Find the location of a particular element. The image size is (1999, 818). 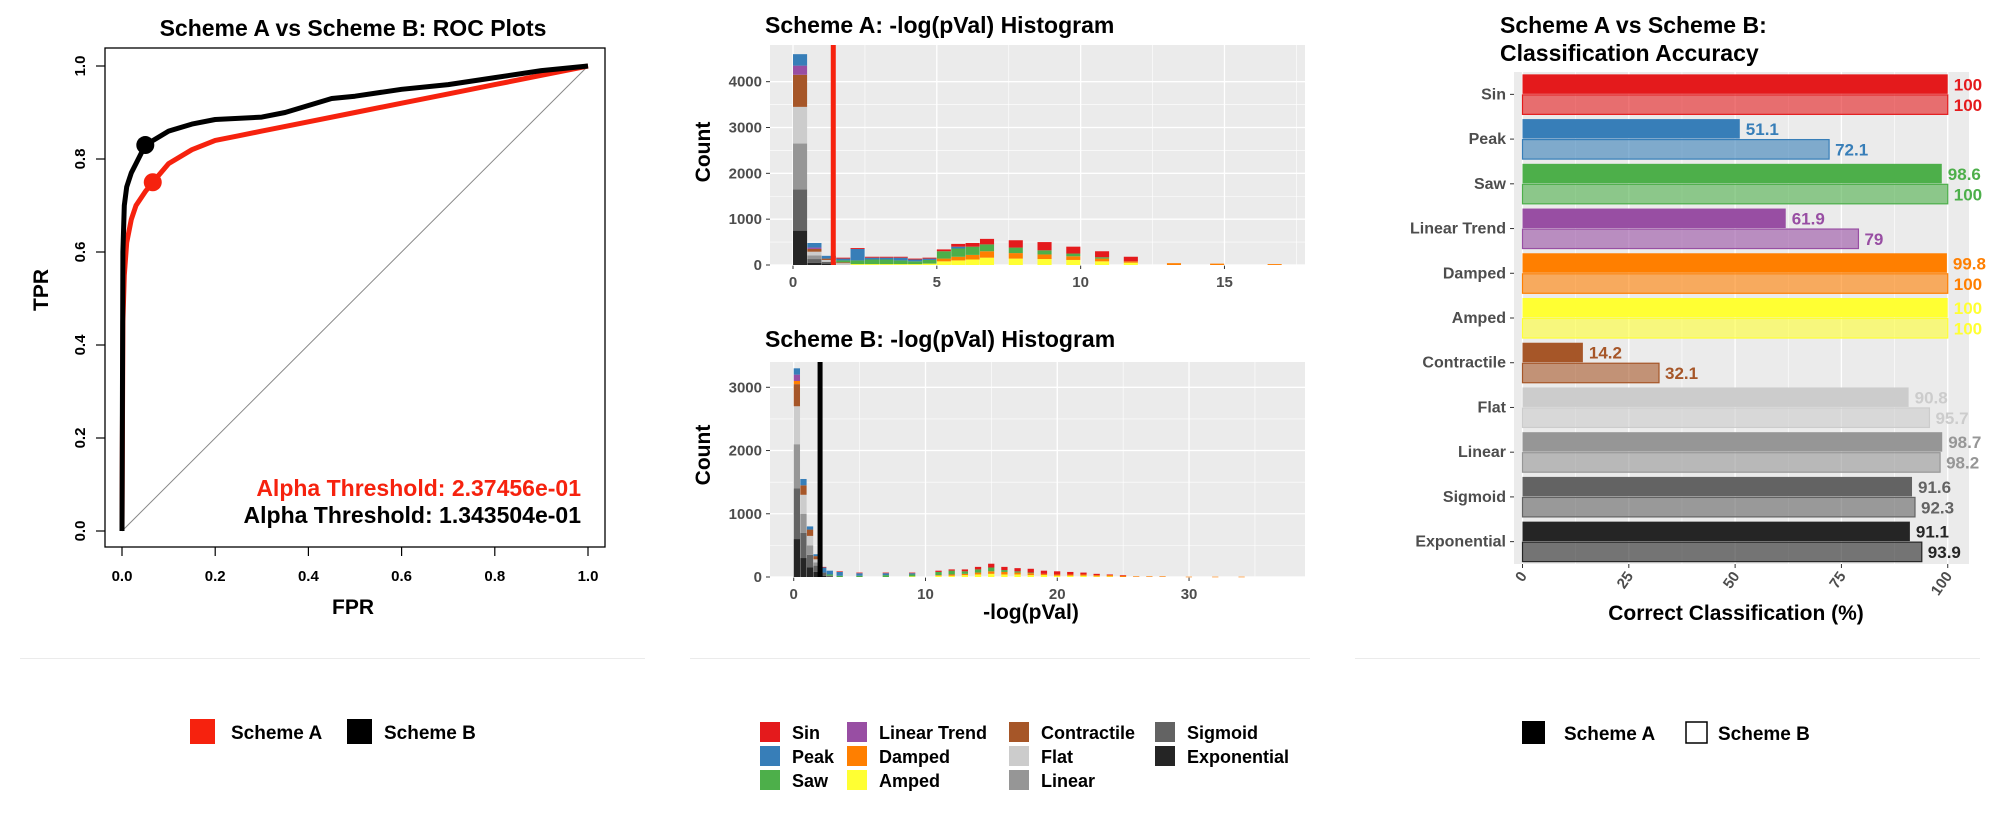

histogram-x-tick-label: 15 is located at coordinates (1224, 282).